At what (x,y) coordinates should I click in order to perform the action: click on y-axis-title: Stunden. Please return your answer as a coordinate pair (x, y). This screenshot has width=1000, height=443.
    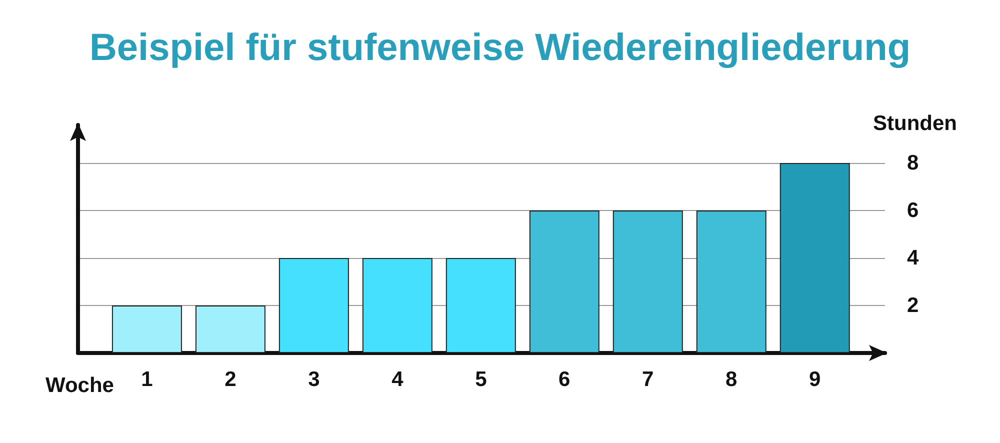
    Looking at the image, I should click on (915, 123).